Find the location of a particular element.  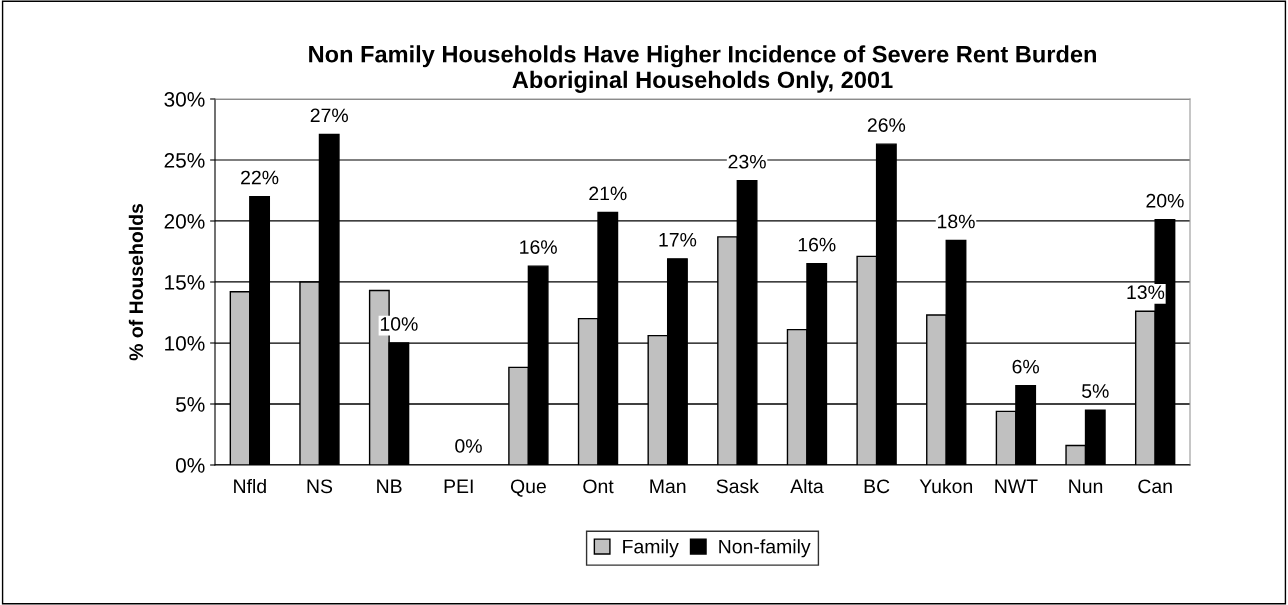

y-tick-label: 0% is located at coordinates (190, 465).